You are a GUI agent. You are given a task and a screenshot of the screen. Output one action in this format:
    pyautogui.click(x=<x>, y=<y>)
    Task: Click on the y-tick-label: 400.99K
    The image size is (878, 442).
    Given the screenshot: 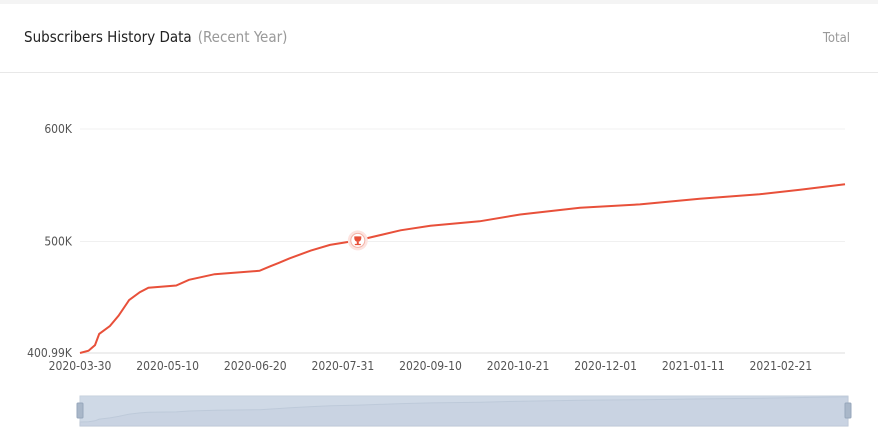 What is the action you would take?
    pyautogui.click(x=50, y=353)
    